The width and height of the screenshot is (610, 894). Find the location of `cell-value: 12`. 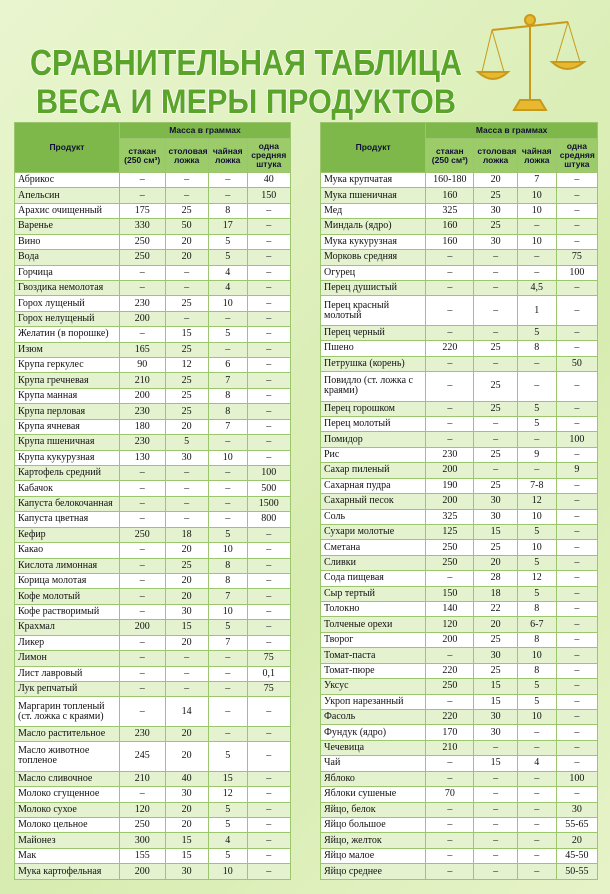

cell-value: 12 is located at coordinates (536, 578).